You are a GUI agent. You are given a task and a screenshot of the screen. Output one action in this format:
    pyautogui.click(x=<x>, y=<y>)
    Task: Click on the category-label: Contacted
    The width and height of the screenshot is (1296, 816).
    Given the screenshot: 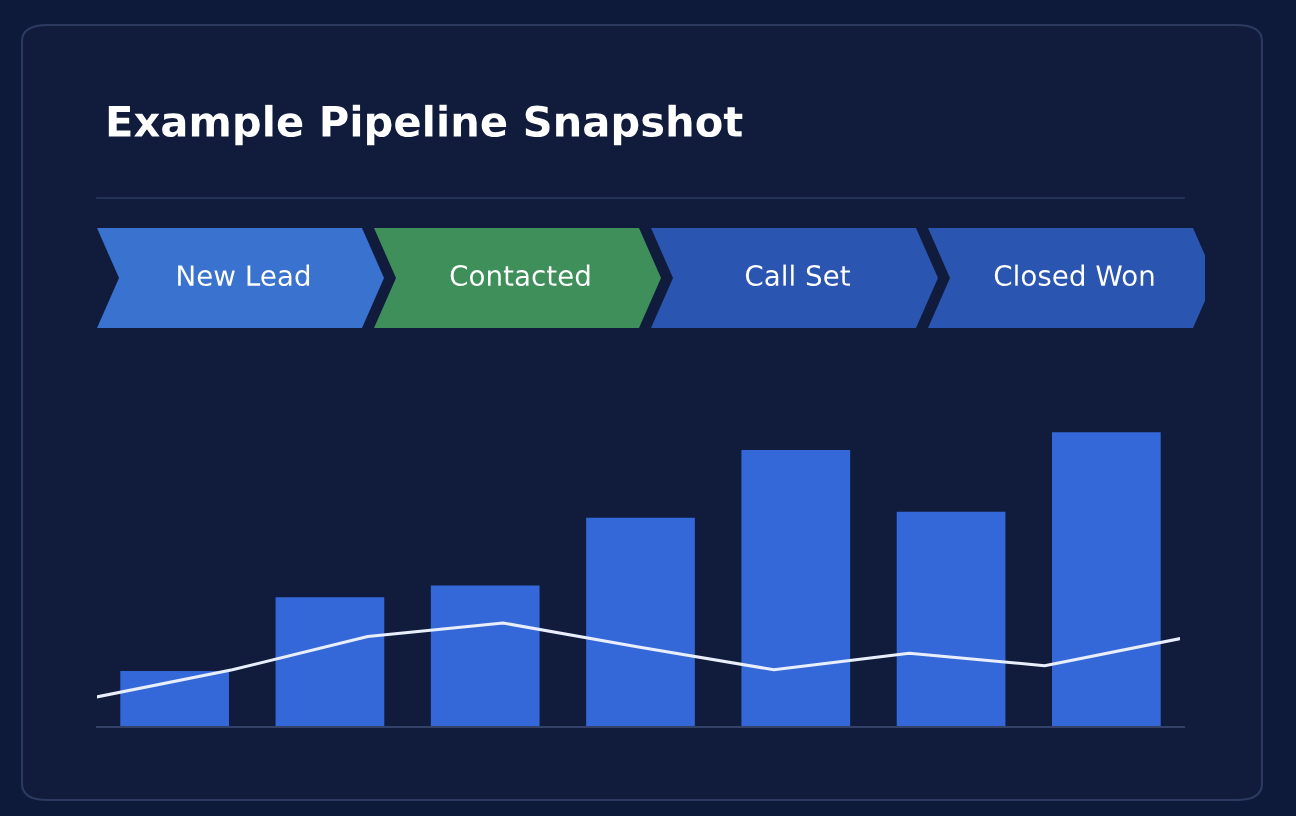 What is the action you would take?
    pyautogui.click(x=520, y=275)
    